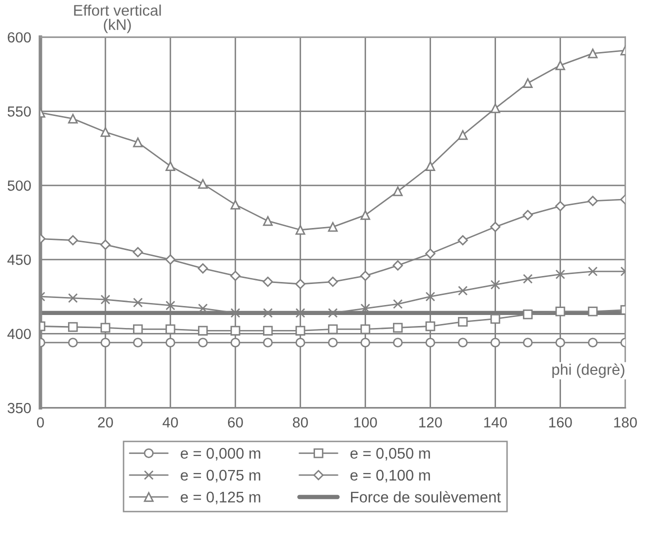 This screenshot has height=538, width=652. What do you see at coordinates (560, 422) in the screenshot?
I see `x-tick-label: 160` at bounding box center [560, 422].